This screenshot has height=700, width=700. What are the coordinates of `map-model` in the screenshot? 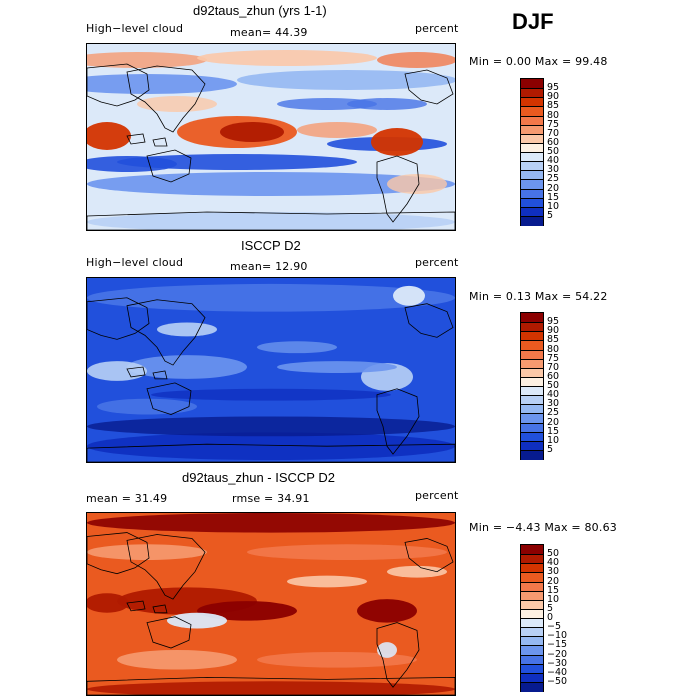 It's located at (271, 137).